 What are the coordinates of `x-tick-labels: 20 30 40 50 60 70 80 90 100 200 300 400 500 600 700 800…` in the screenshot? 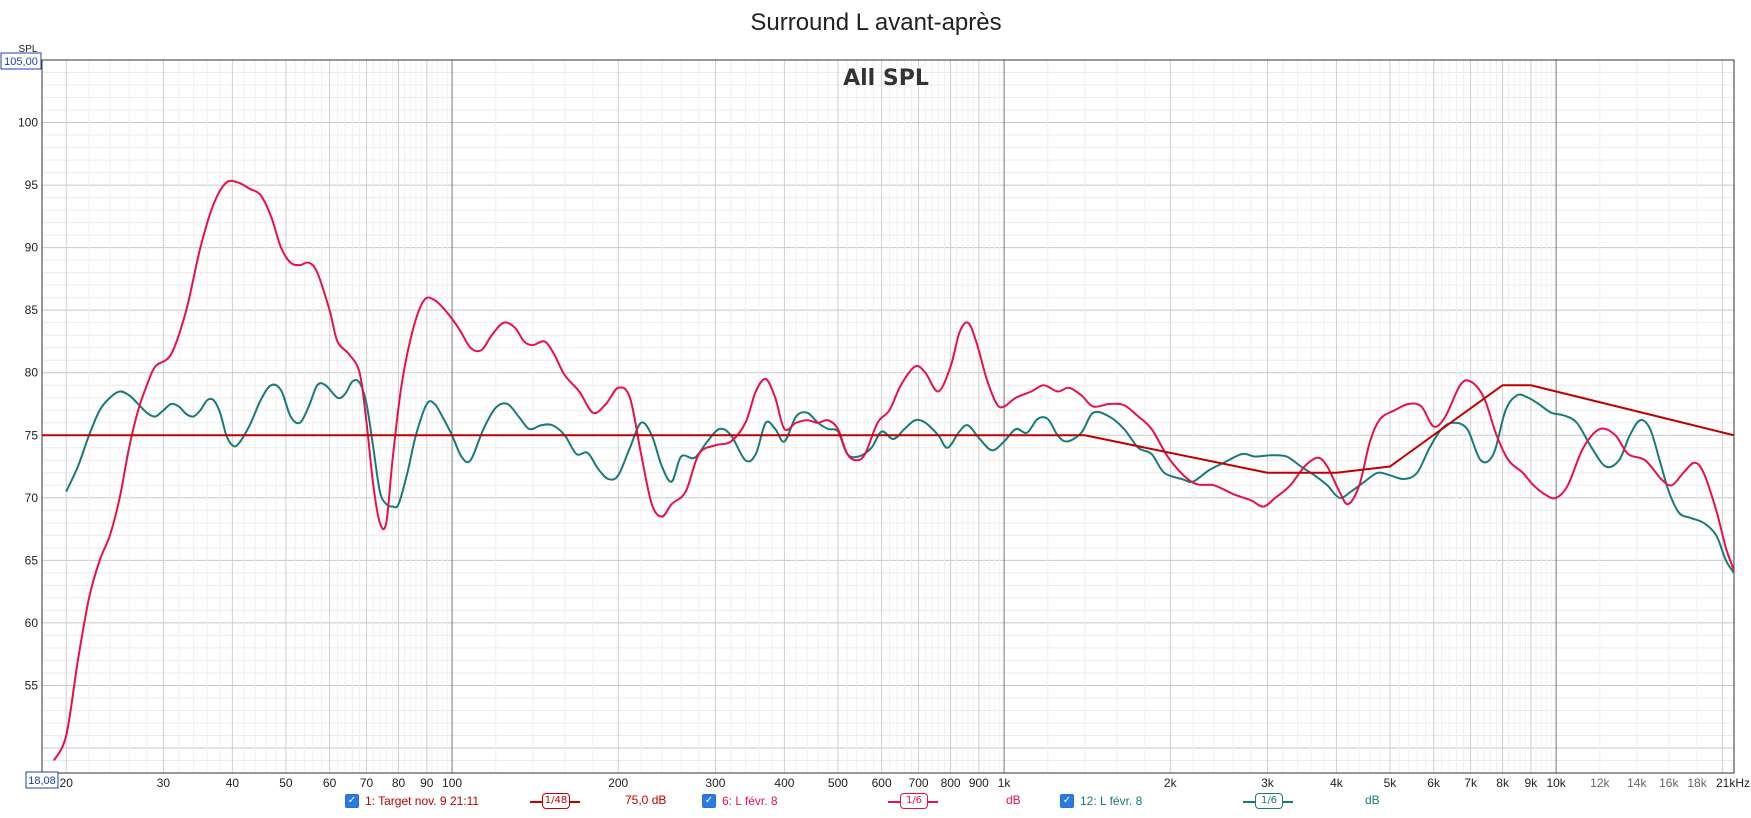 It's located at (905, 783).